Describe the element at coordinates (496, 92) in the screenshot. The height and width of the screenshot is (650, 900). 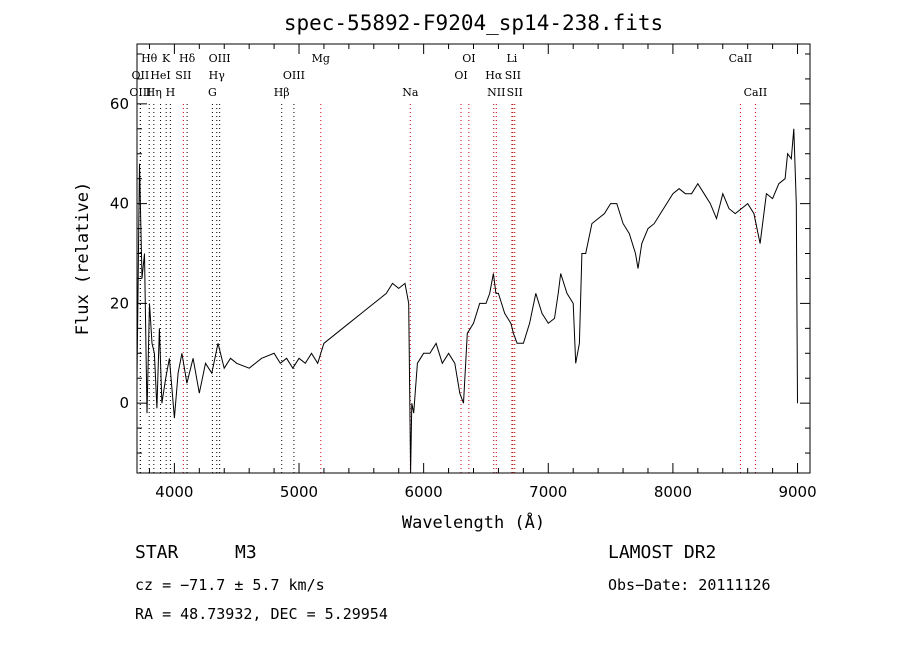
I see `emission-line-label: NII` at that location.